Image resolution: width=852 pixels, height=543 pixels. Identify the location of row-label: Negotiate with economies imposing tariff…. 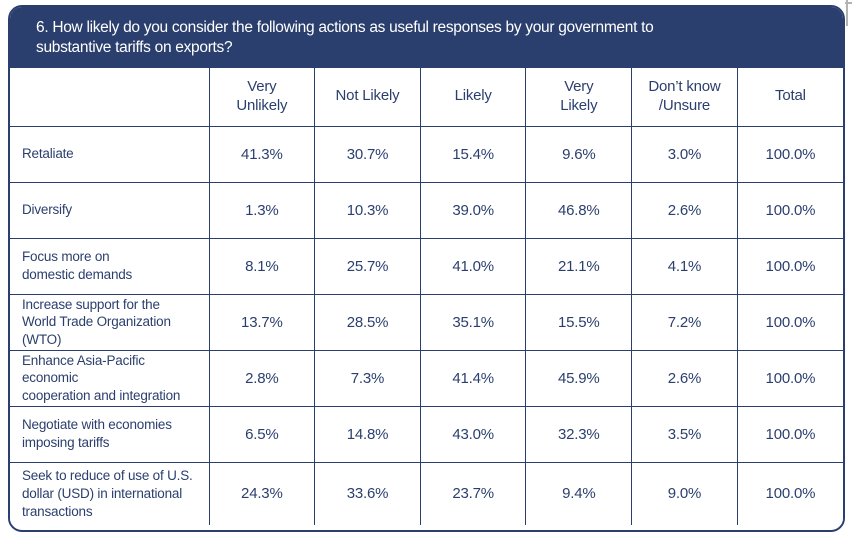
(110, 434).